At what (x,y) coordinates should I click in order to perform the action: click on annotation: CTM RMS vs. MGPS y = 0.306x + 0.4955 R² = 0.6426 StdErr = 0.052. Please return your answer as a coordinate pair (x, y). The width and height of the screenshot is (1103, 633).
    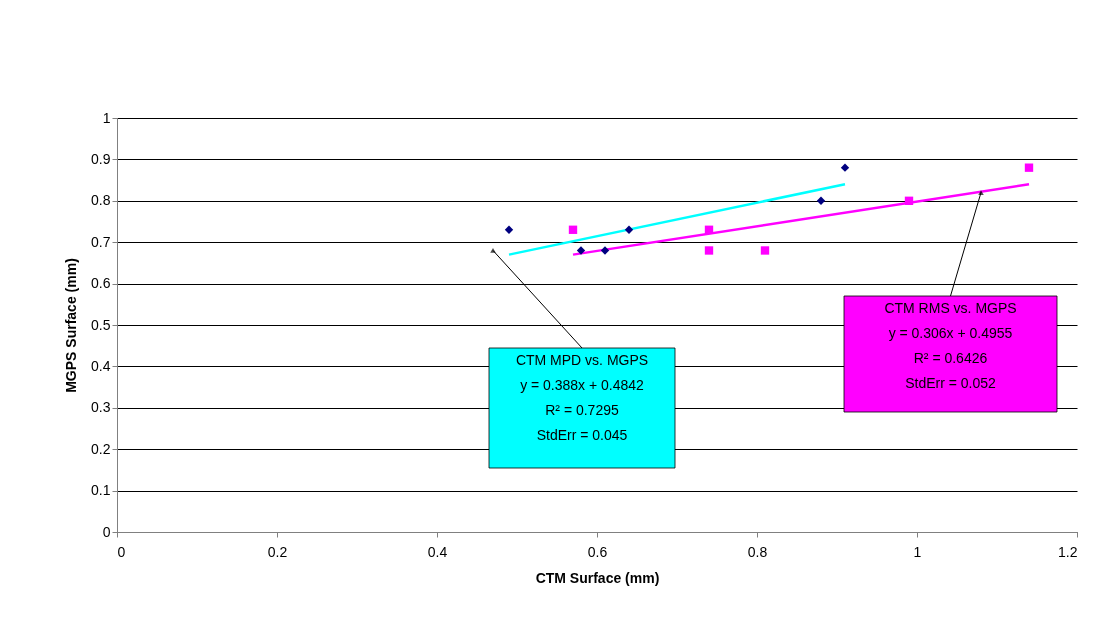
    Looking at the image, I should click on (950, 345).